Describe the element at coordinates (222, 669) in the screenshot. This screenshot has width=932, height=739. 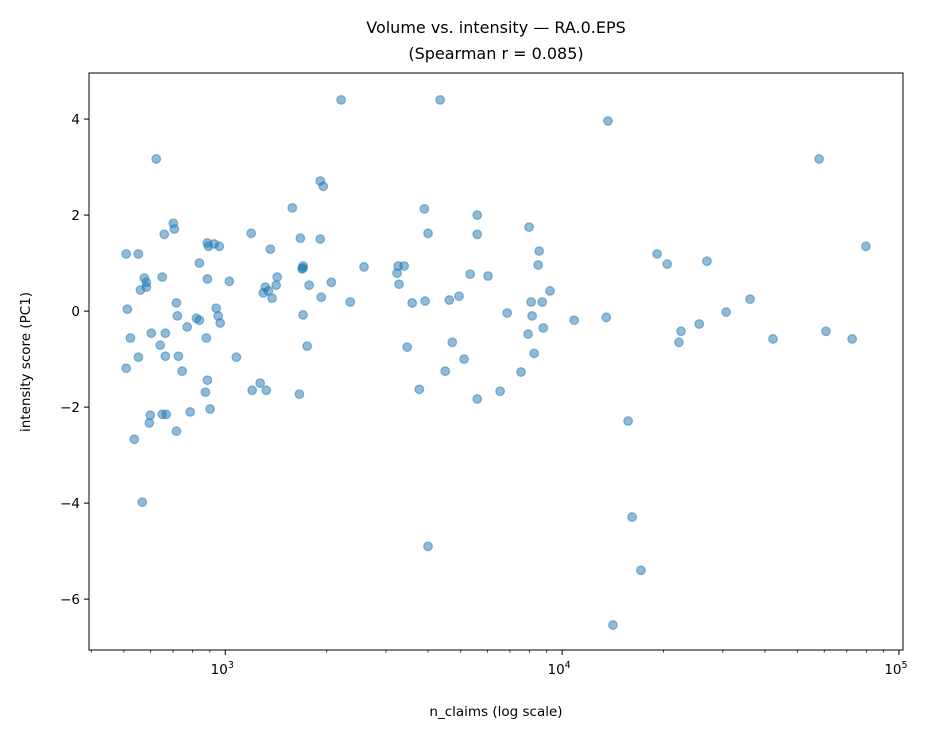
I see `x-tick-label: 103` at that location.